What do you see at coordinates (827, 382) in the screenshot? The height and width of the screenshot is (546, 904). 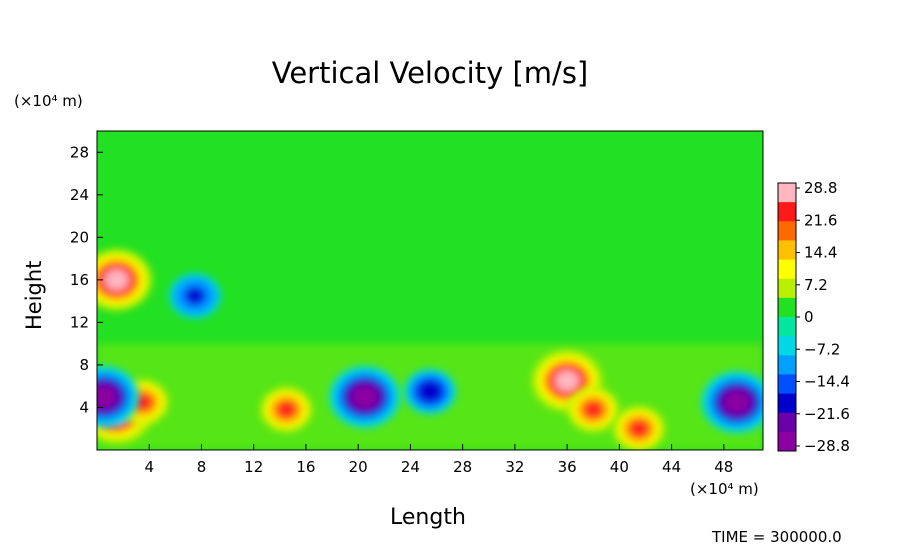 I see `colorbar-tick-label: −14.4` at bounding box center [827, 382].